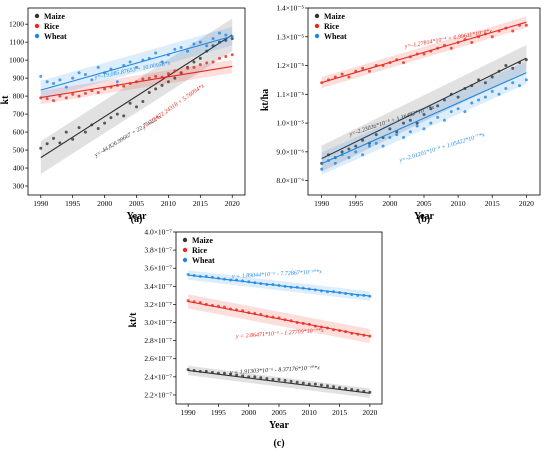 The width and height of the screenshot is (550, 460). Describe the element at coordinates (290, 65) in the screenshot. I see `y-tick-label: 1.2×10⁻⁵` at that location.